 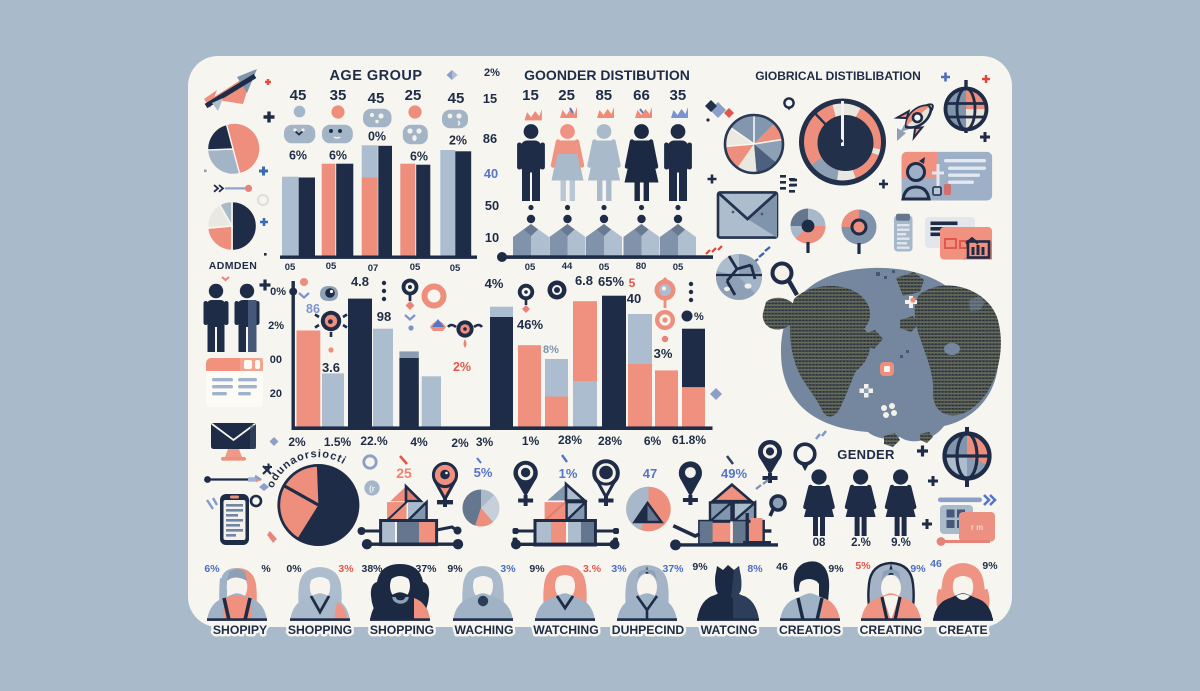 What do you see at coordinates (567, 266) in the screenshot?
I see `svg-text: 44` at bounding box center [567, 266].